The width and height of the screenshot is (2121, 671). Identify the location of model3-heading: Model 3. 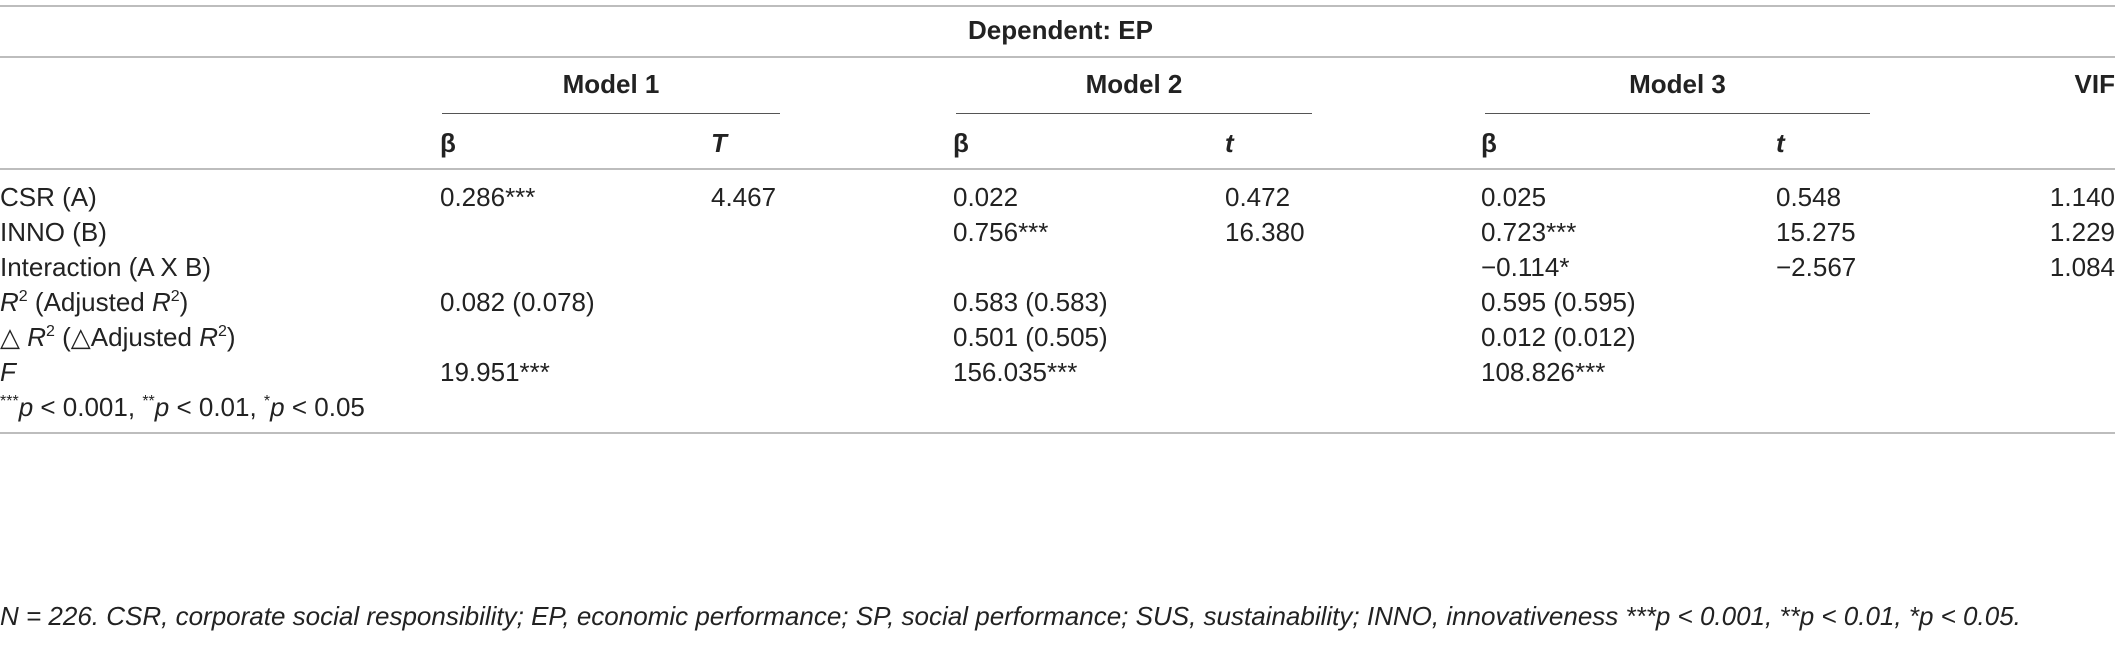
(1677, 84).